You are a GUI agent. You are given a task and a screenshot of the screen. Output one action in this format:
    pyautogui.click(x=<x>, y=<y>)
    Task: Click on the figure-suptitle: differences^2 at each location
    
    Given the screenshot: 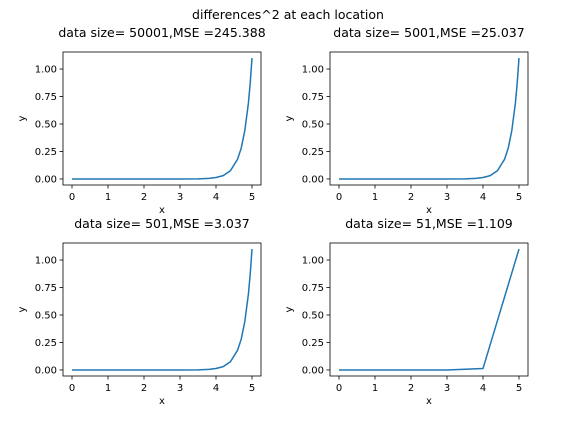 What is the action you would take?
    pyautogui.click(x=288, y=14)
    